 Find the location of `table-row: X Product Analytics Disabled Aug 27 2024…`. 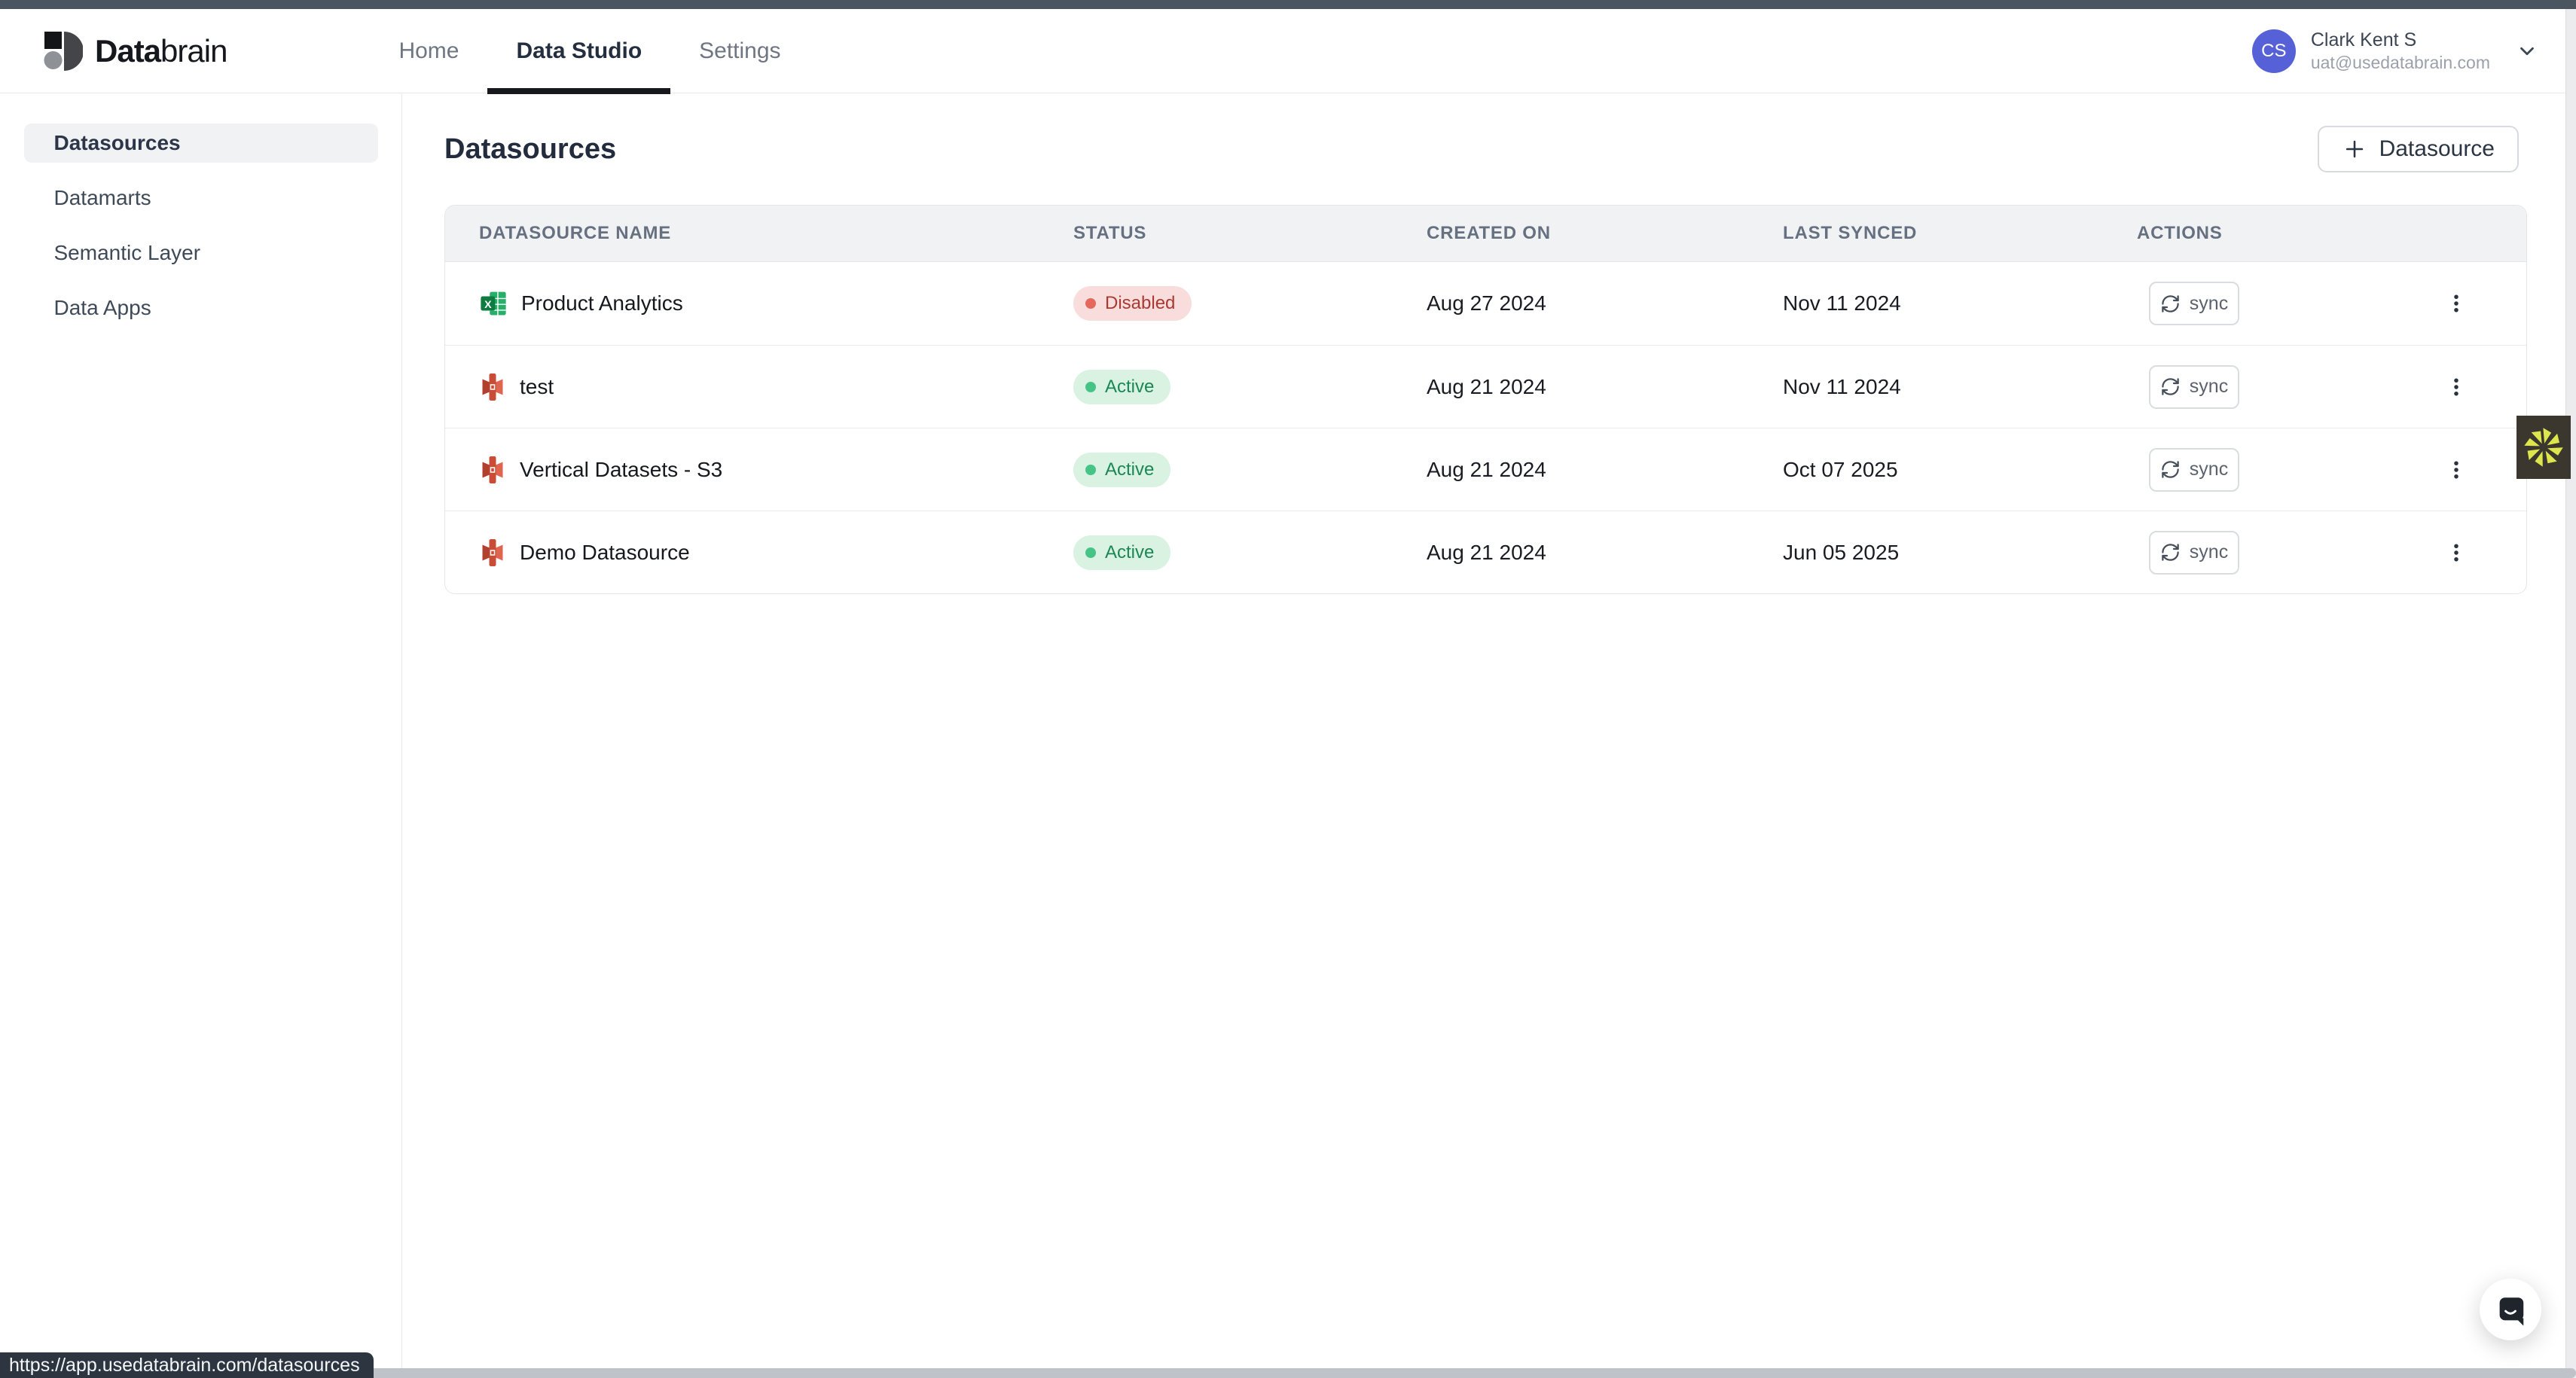

table-row: X Product Analytics Disabled Aug 27 2024… is located at coordinates (1486, 303).